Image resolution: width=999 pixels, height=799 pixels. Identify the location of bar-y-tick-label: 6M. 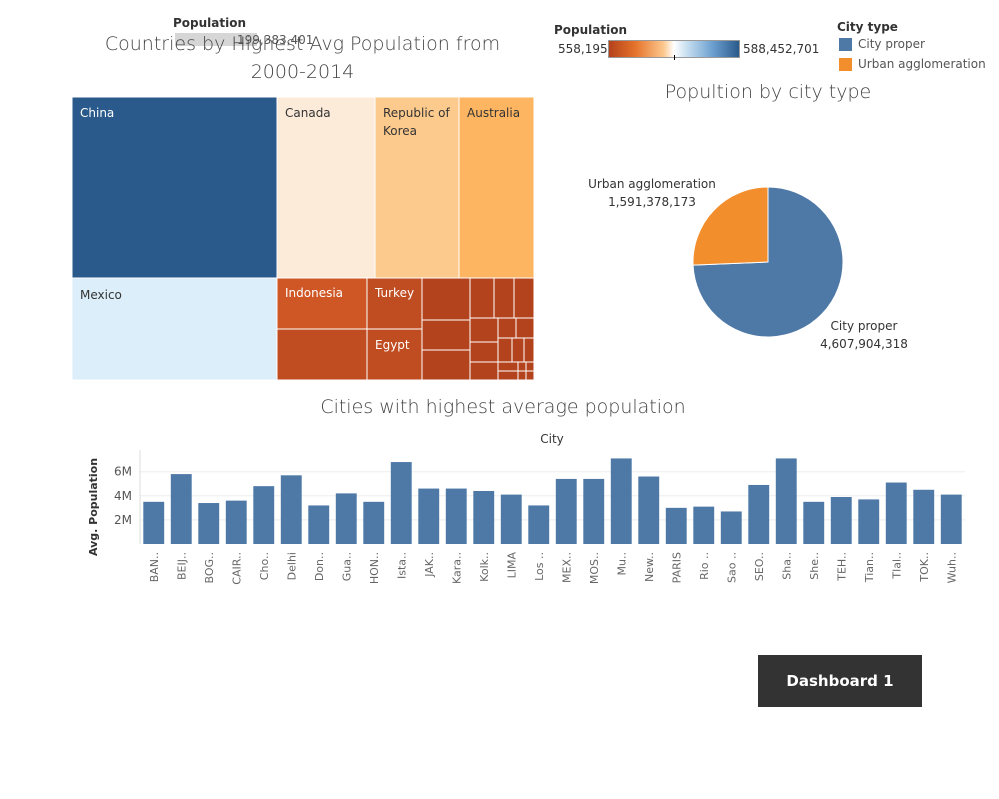
(123, 472).